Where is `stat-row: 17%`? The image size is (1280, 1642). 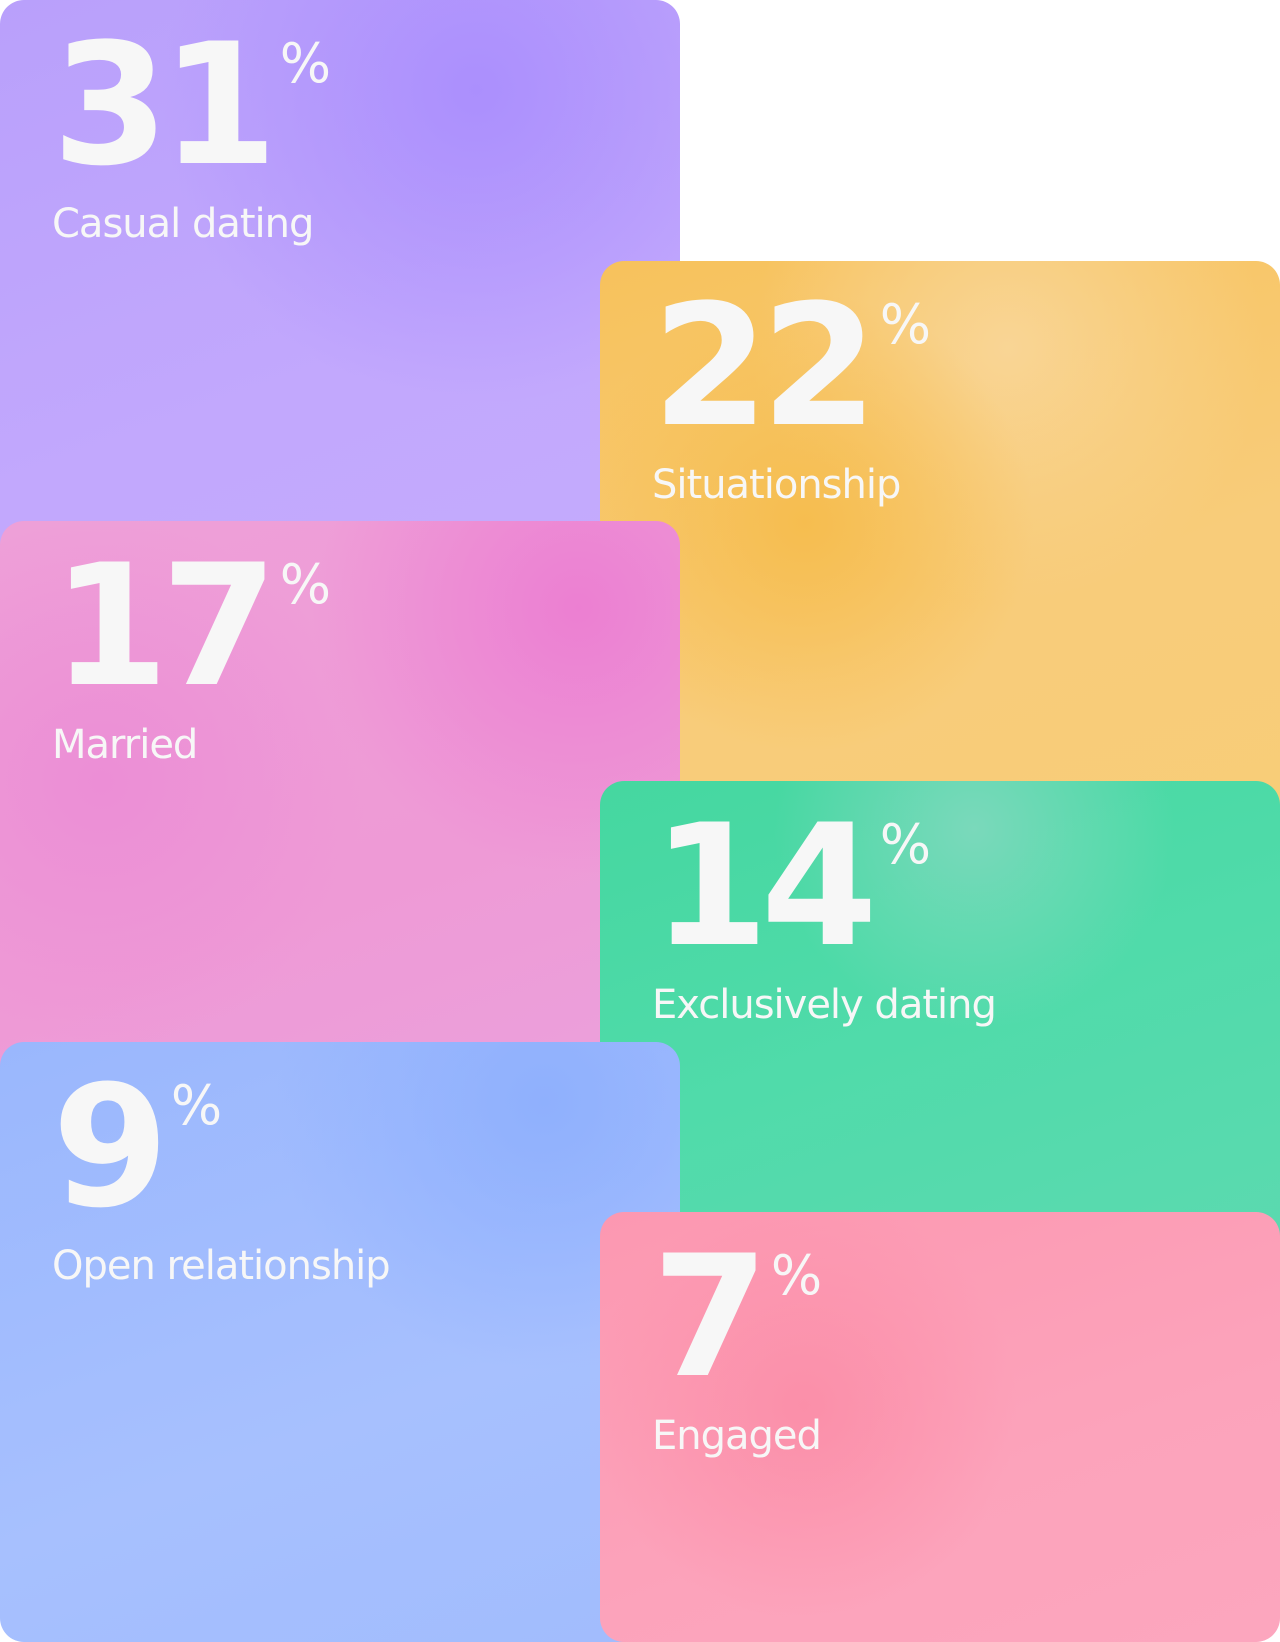 stat-row: 17% is located at coordinates (366, 626).